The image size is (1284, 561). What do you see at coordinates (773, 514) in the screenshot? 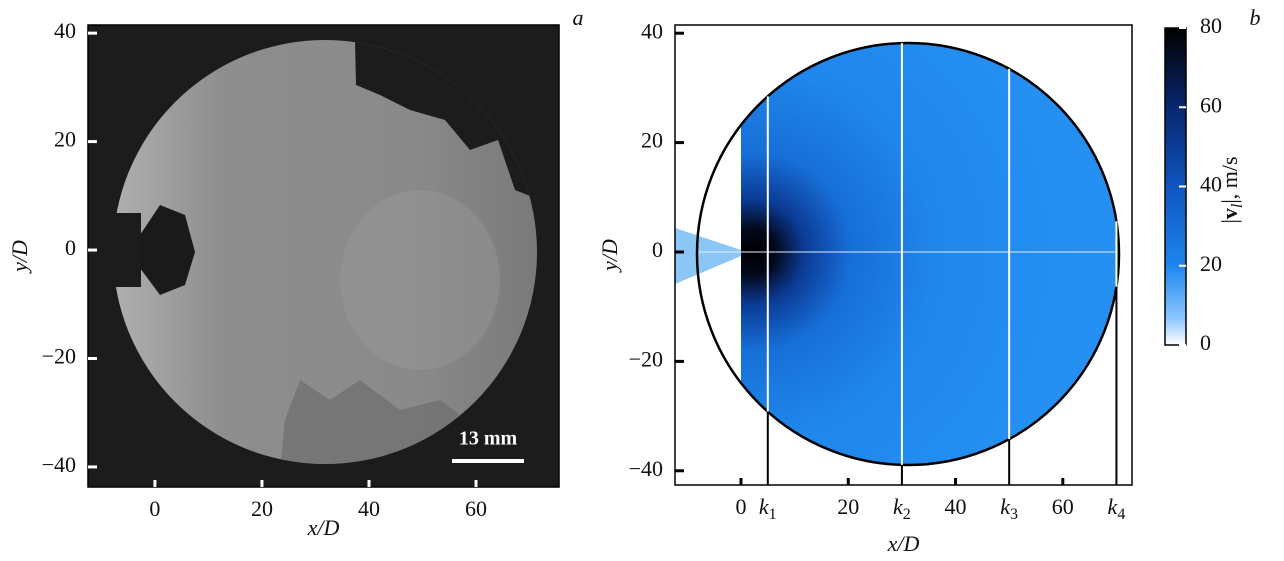
I see `section-index: 1` at bounding box center [773, 514].